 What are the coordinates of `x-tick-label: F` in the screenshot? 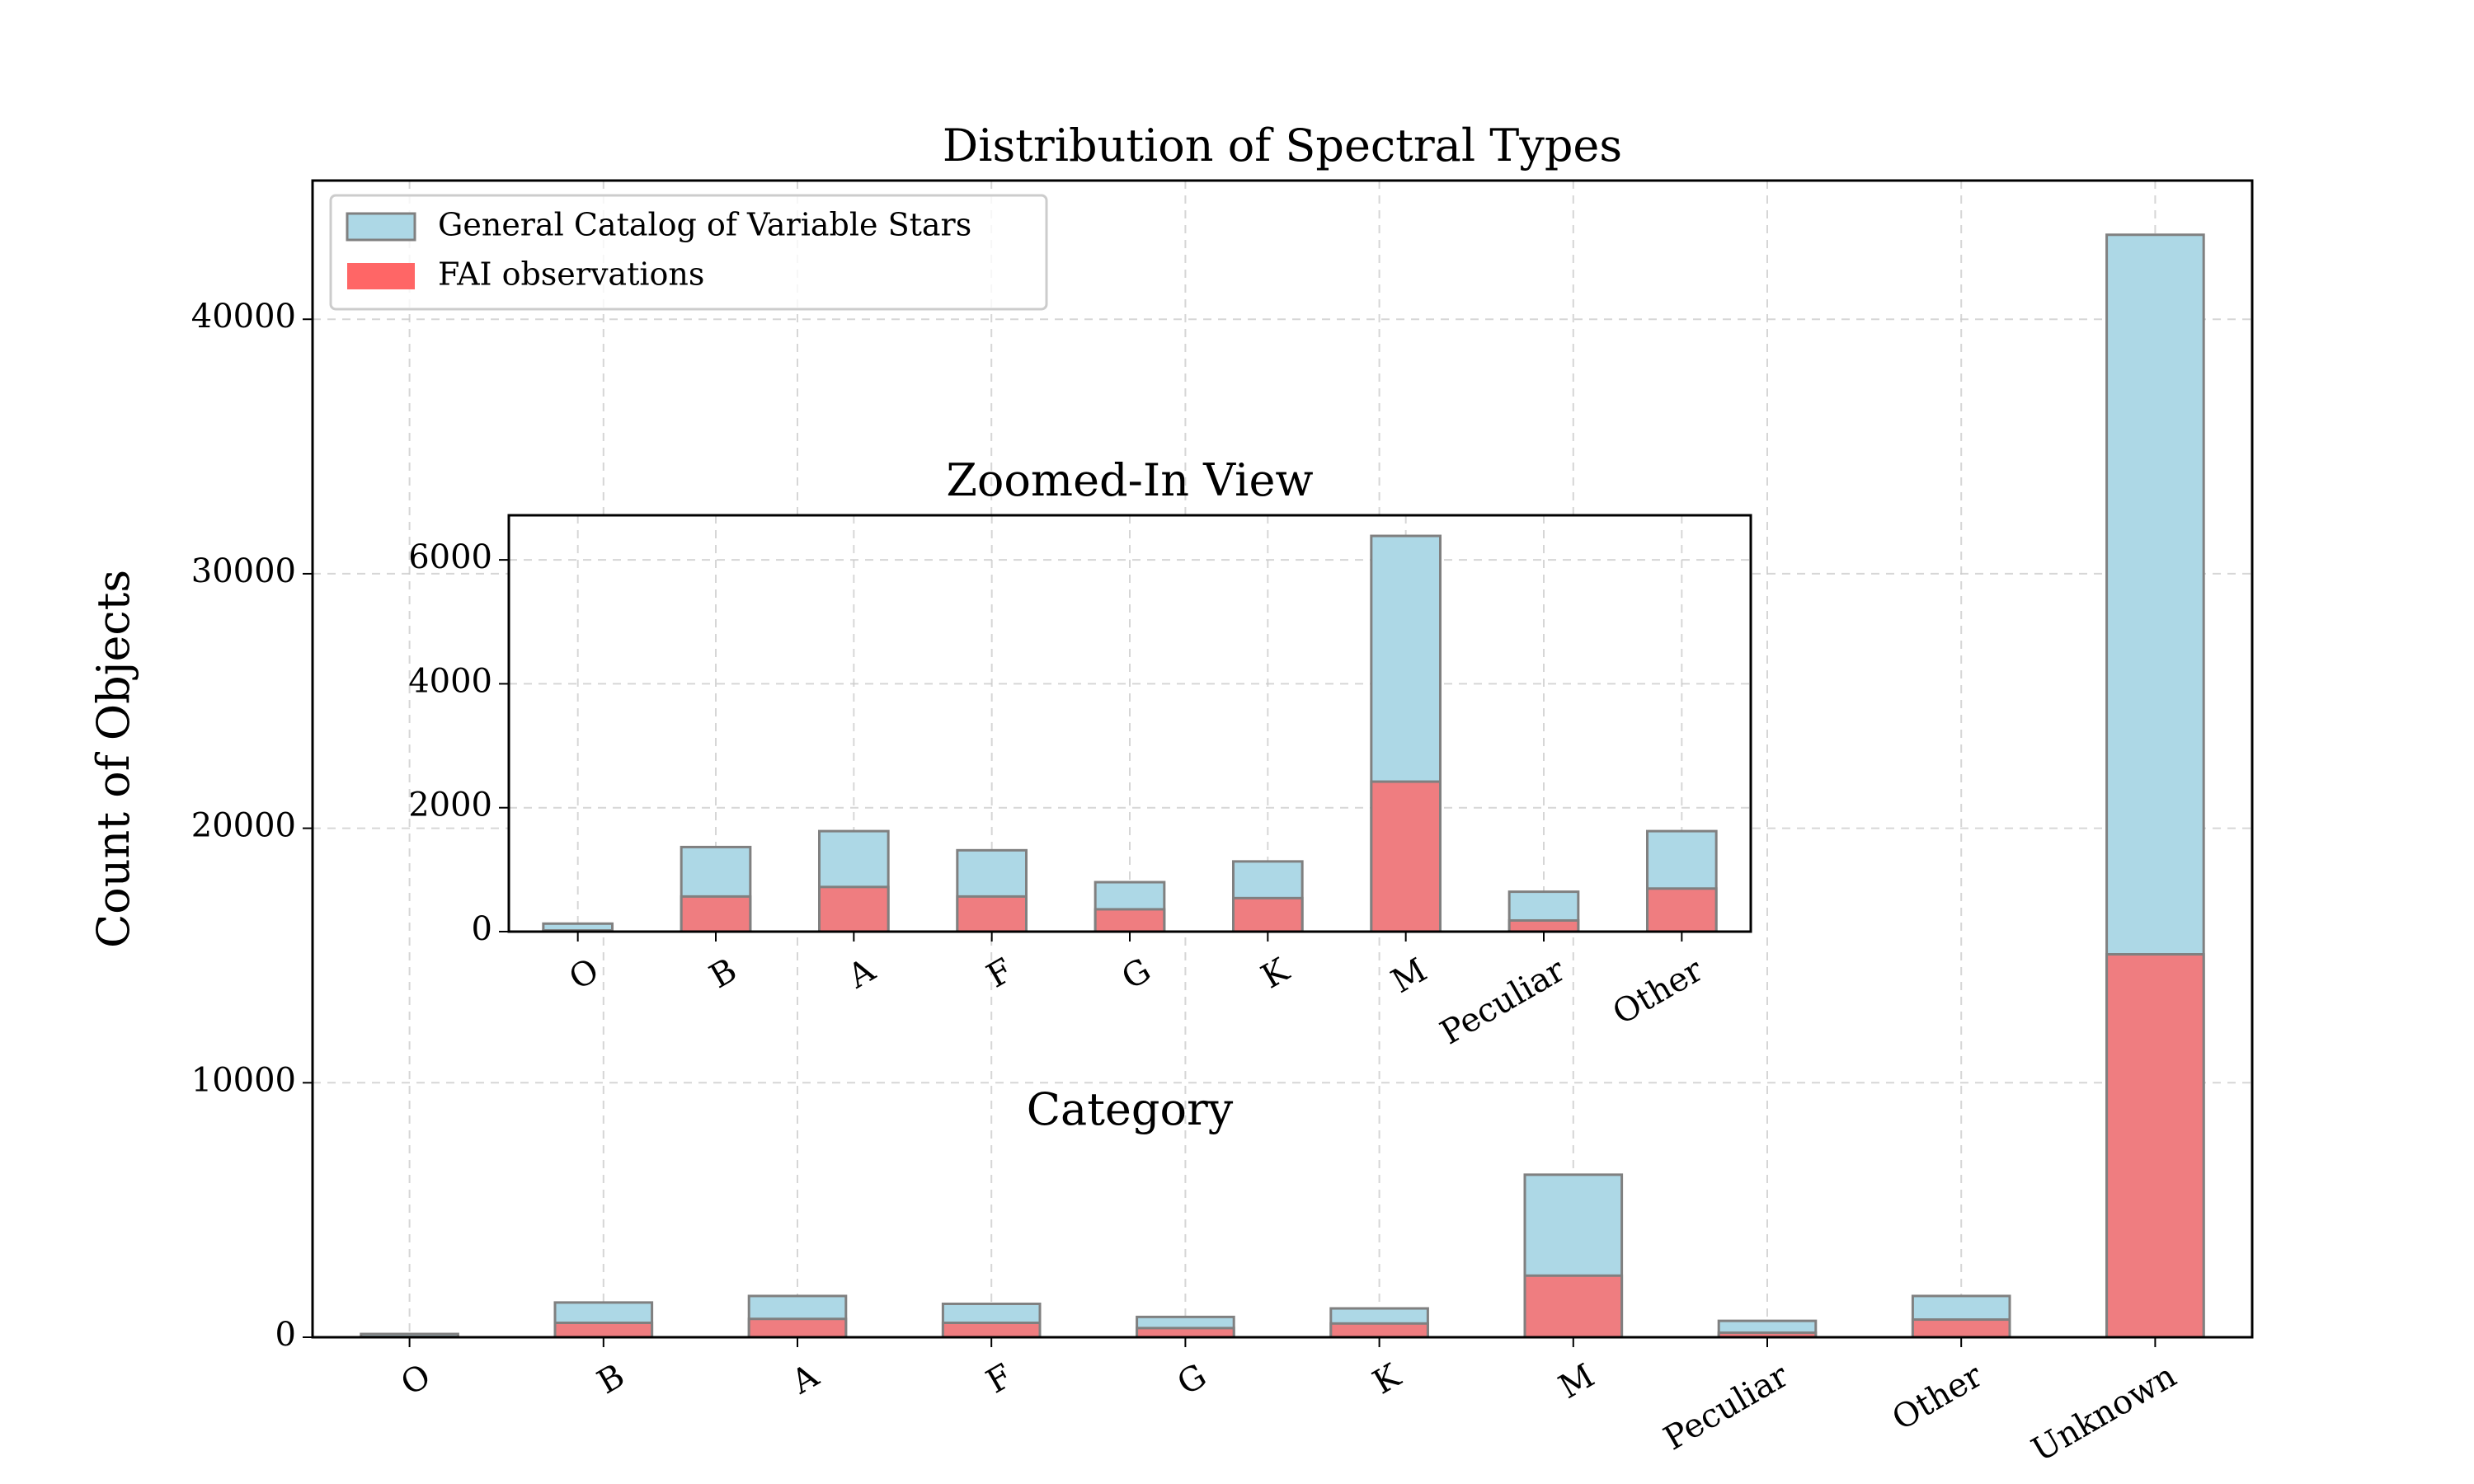 It's located at (1000, 1379).